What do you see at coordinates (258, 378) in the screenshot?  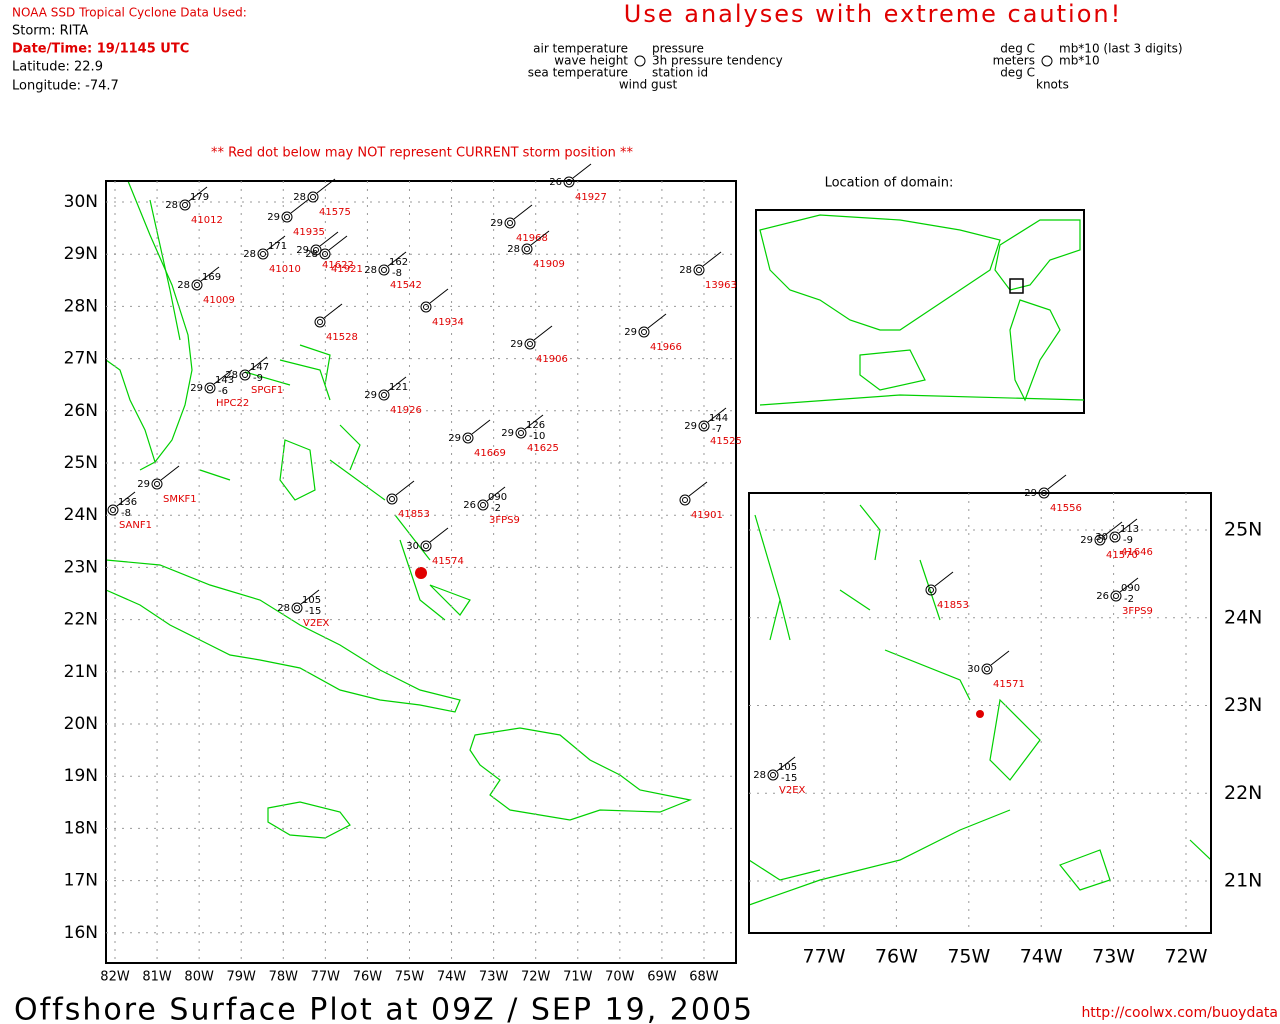 I see `pressure-tendency: -9` at bounding box center [258, 378].